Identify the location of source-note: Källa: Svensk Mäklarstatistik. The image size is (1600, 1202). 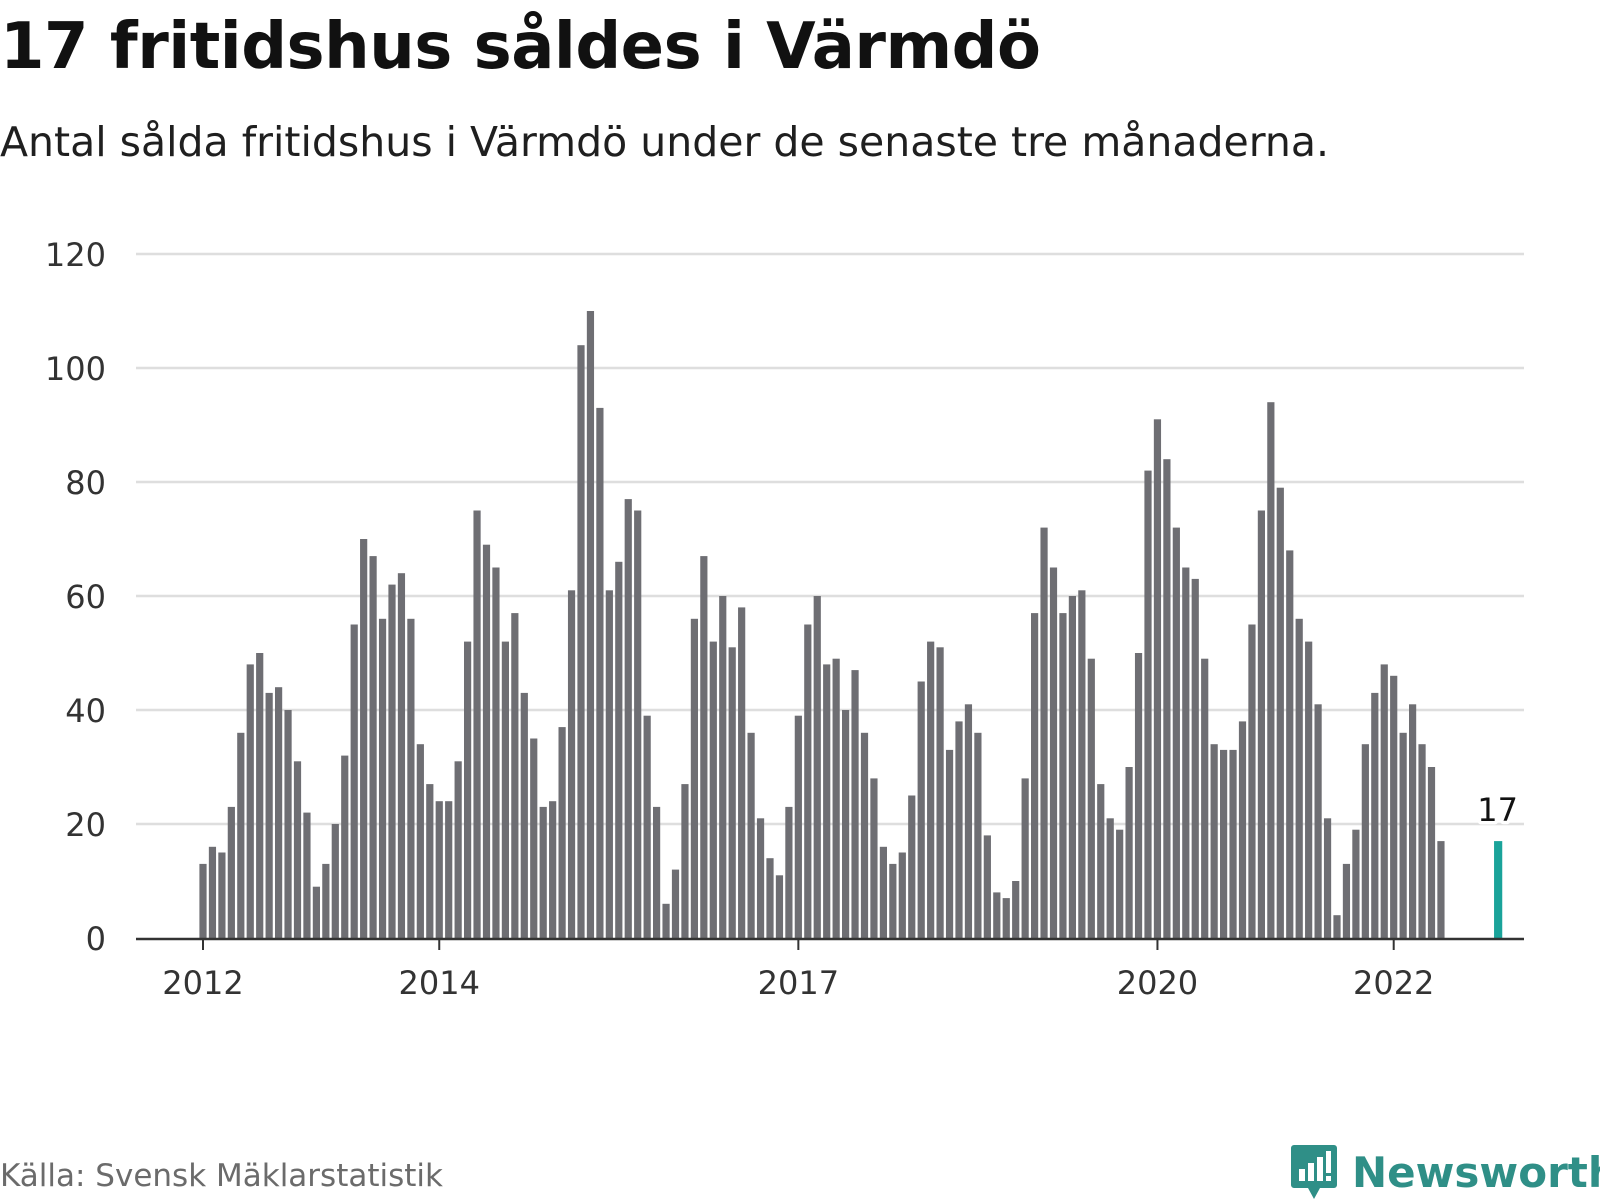
(221, 1176).